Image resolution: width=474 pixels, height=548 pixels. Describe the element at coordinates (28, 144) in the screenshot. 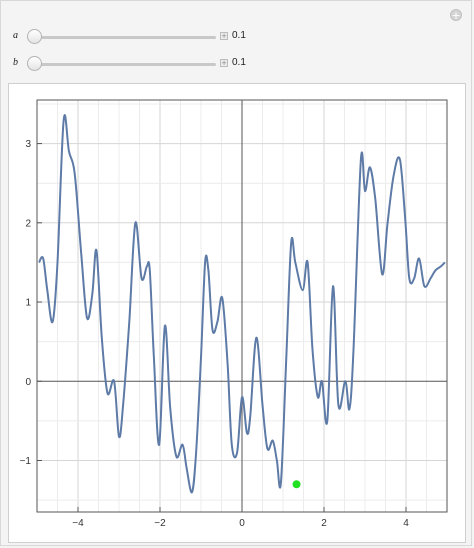

I see `y-tick-label: 3` at that location.